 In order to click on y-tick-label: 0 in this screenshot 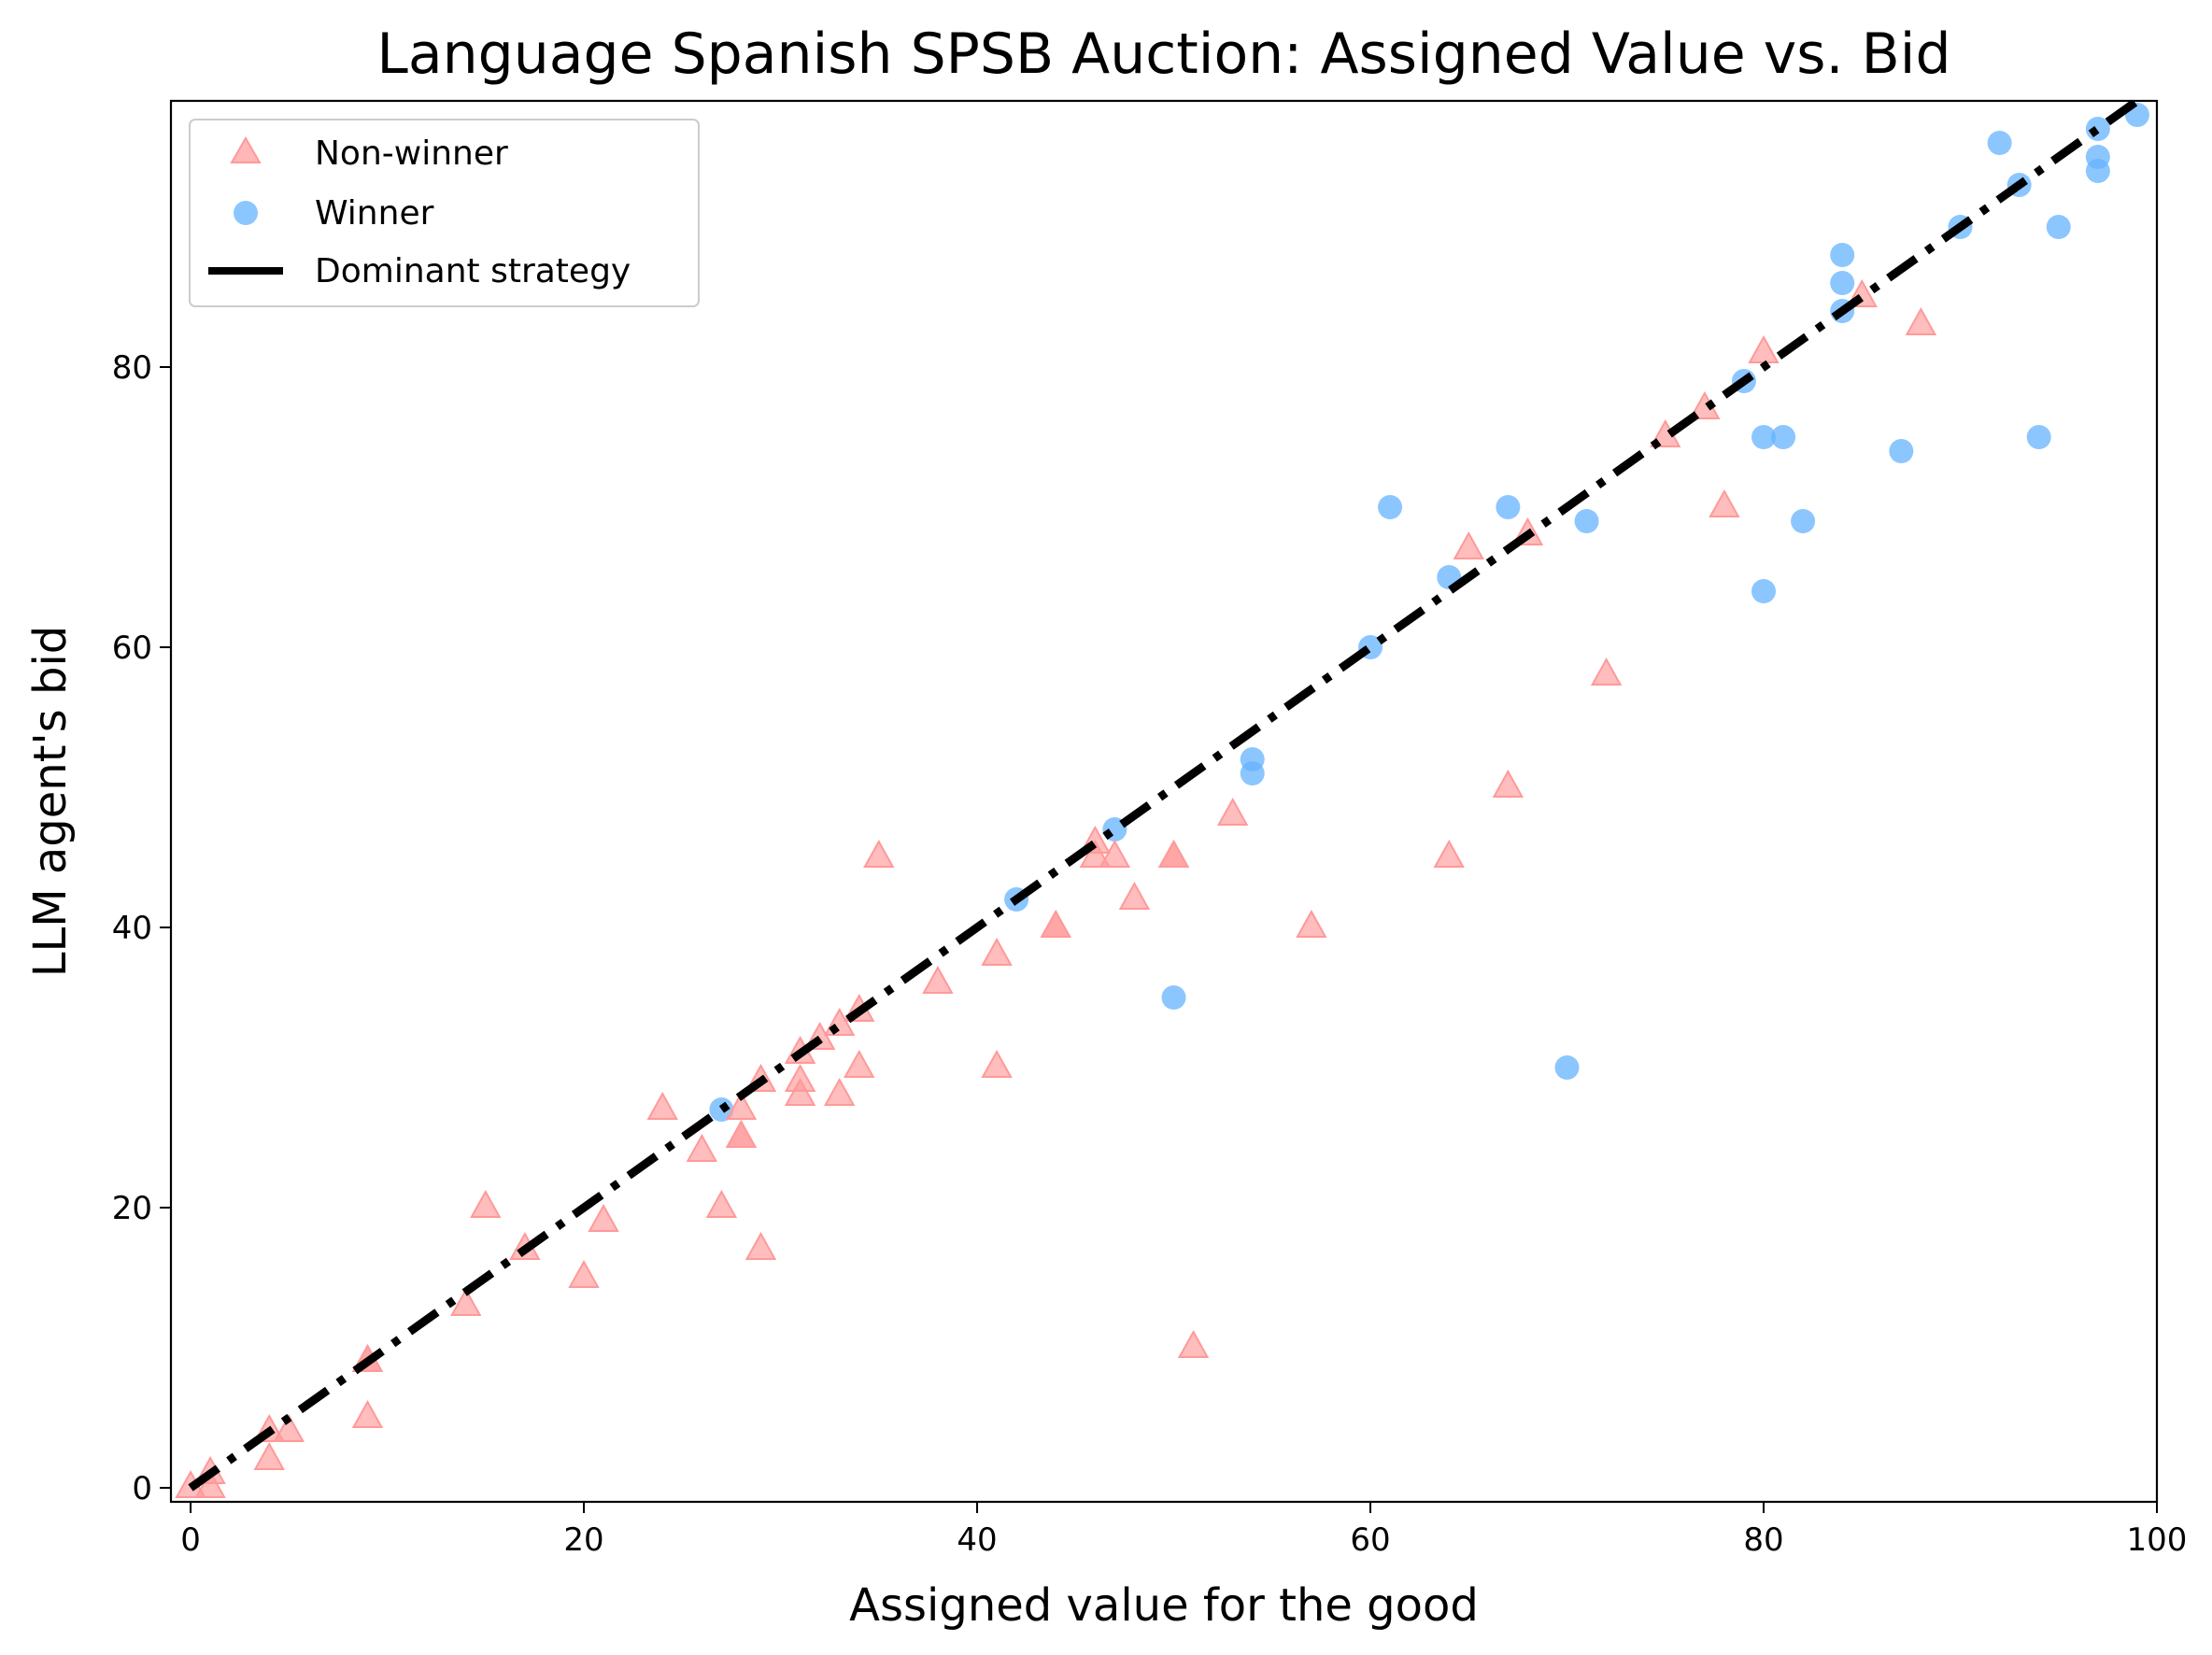, I will do `click(142, 1489)`.